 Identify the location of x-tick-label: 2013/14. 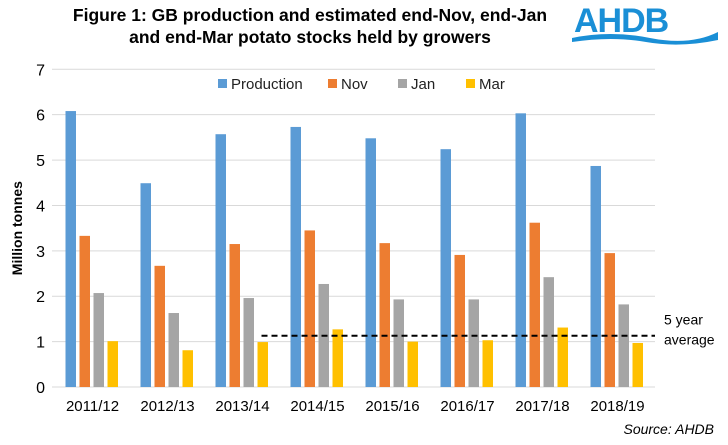
(242, 406).